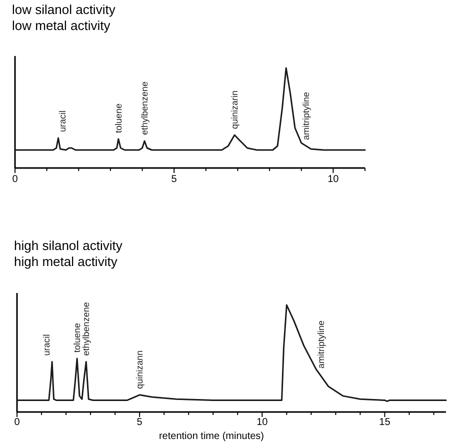 This screenshot has width=451, height=442. What do you see at coordinates (66, 261) in the screenshot?
I see `chart-subtitle: high metal activity` at bounding box center [66, 261].